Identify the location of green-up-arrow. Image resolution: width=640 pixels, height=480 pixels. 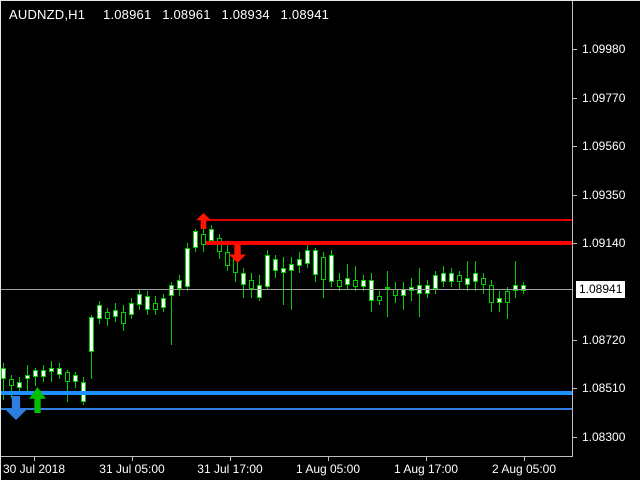
(37, 400).